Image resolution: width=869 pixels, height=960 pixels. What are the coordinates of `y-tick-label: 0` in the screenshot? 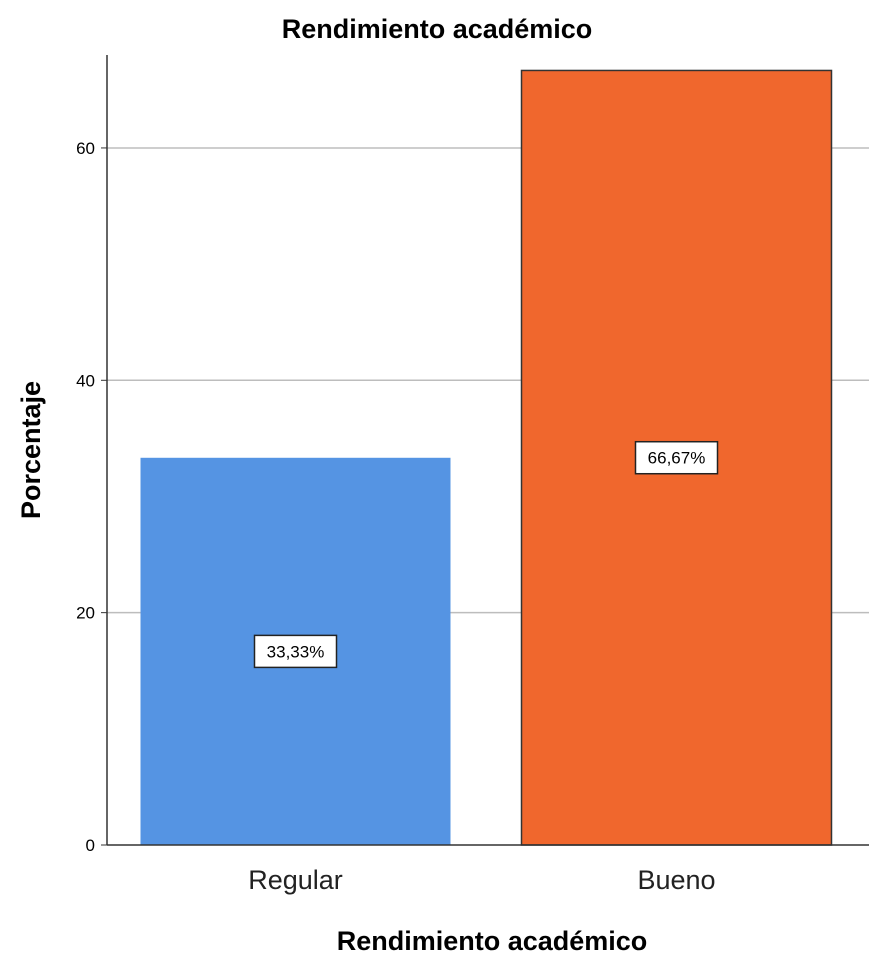 It's located at (90, 845).